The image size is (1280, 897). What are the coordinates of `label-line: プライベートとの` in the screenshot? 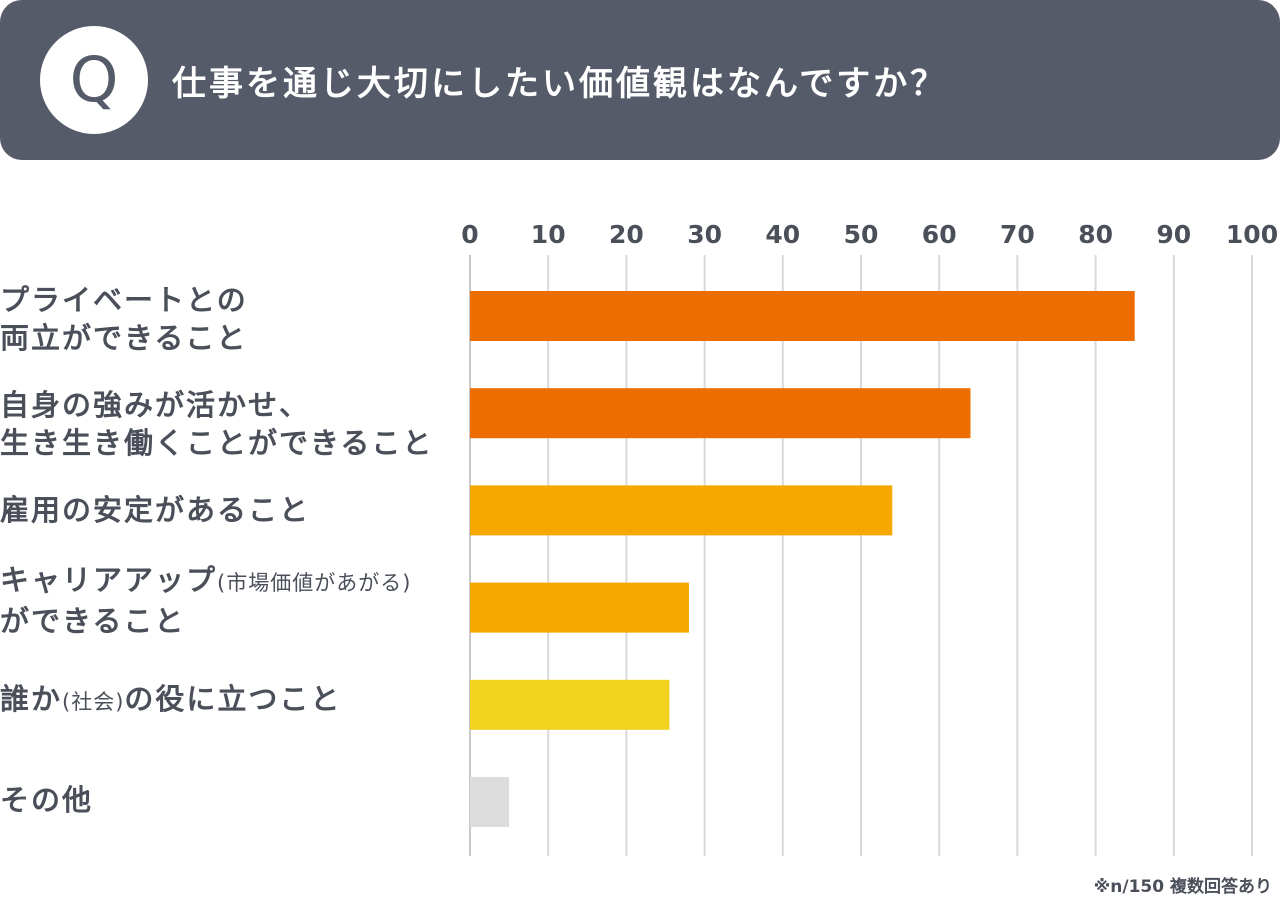 It's located at (124, 300).